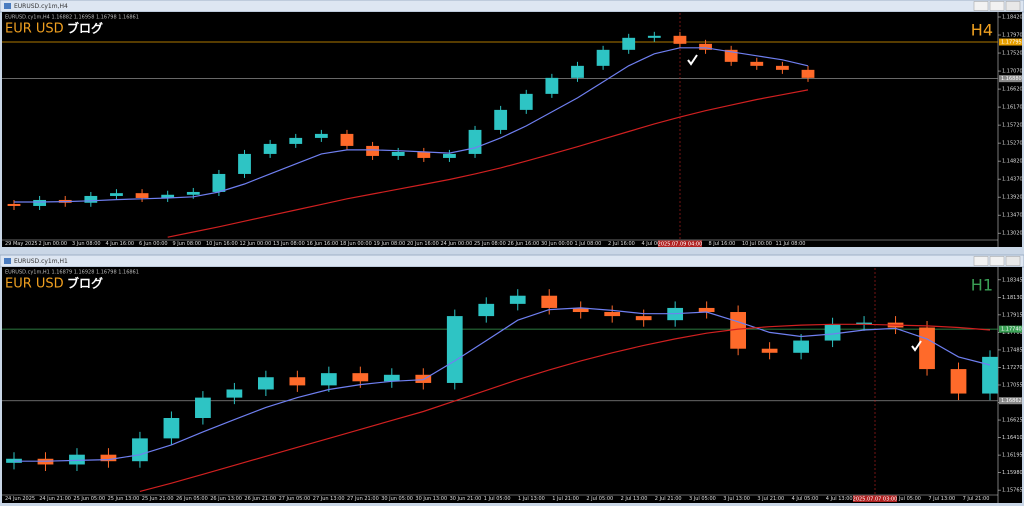 The width and height of the screenshot is (1024, 506). Describe the element at coordinates (222, 244) in the screenshot. I see `x-tick-label: 10 Jun 16:00` at that location.